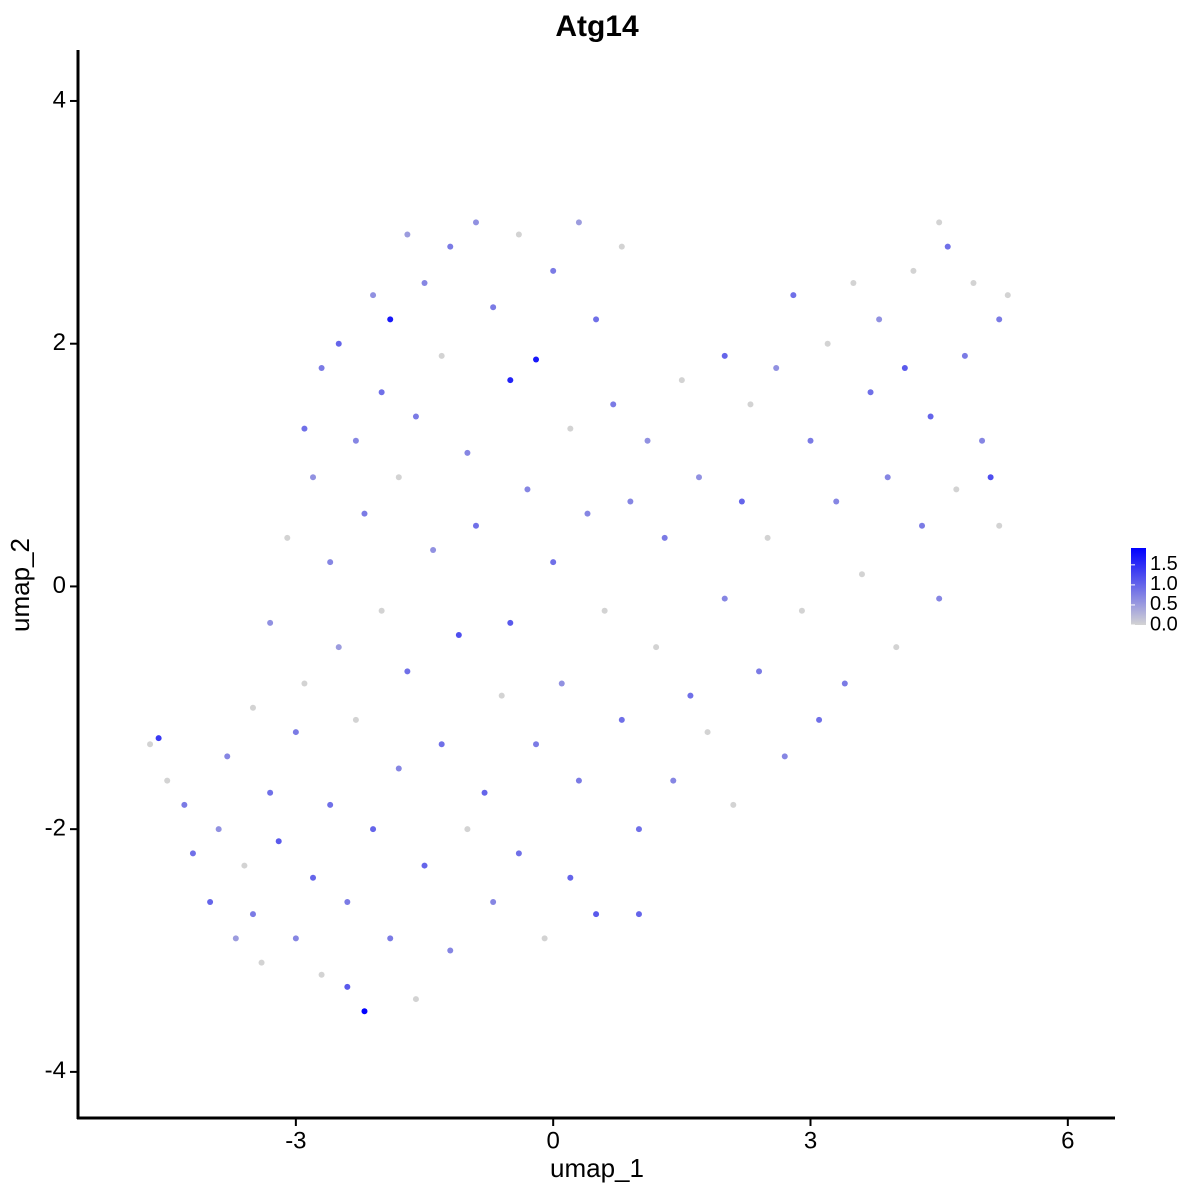 This screenshot has width=1200, height=1200. I want to click on y-tick-label: -4, so click(55, 1070).